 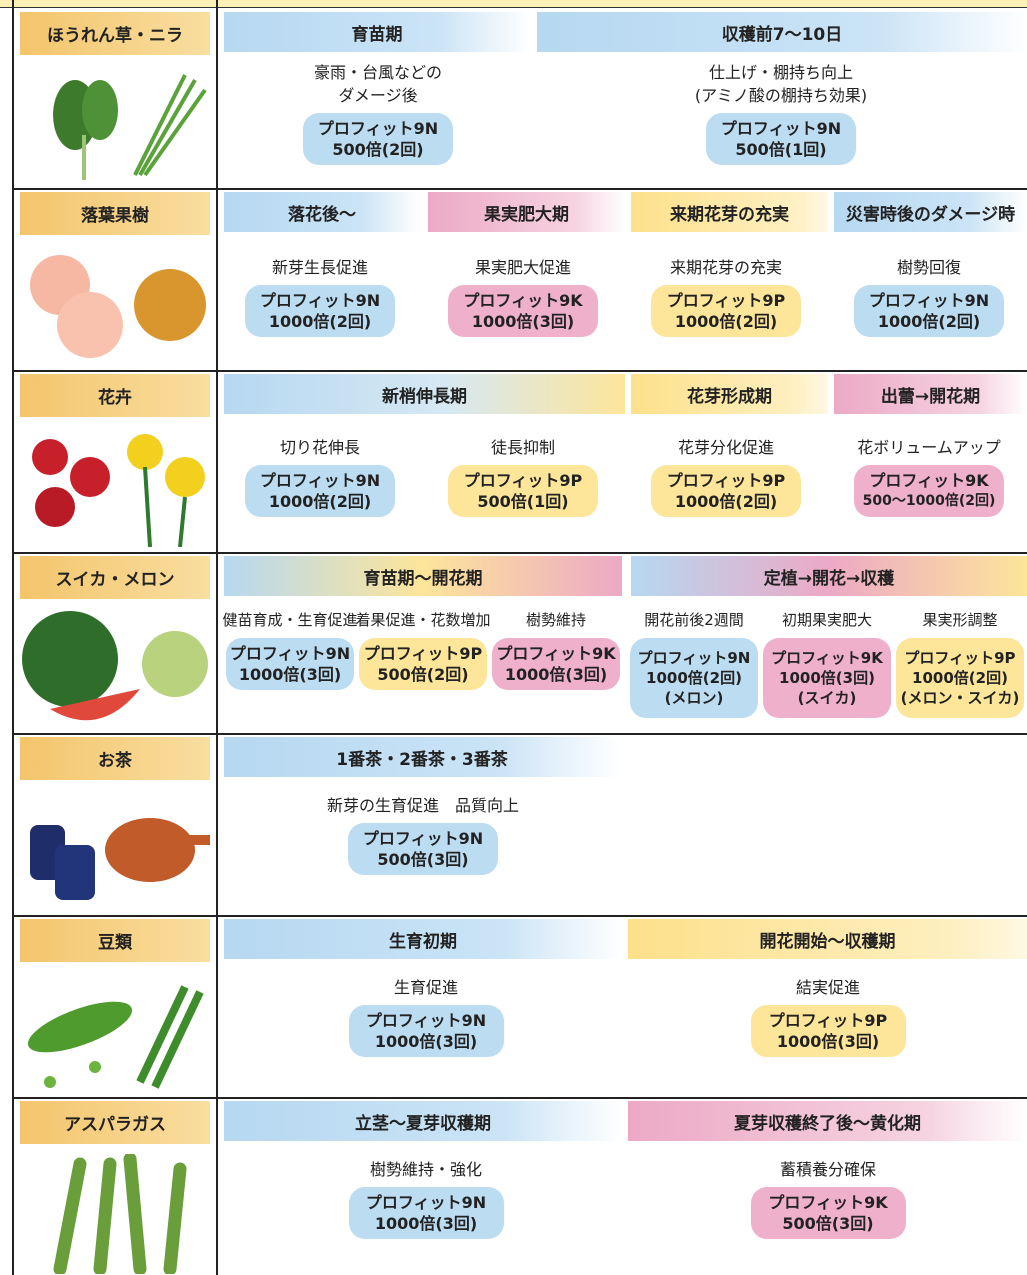 What do you see at coordinates (378, 72) in the screenshot?
I see `description-line: 豪雨・台風などの` at bounding box center [378, 72].